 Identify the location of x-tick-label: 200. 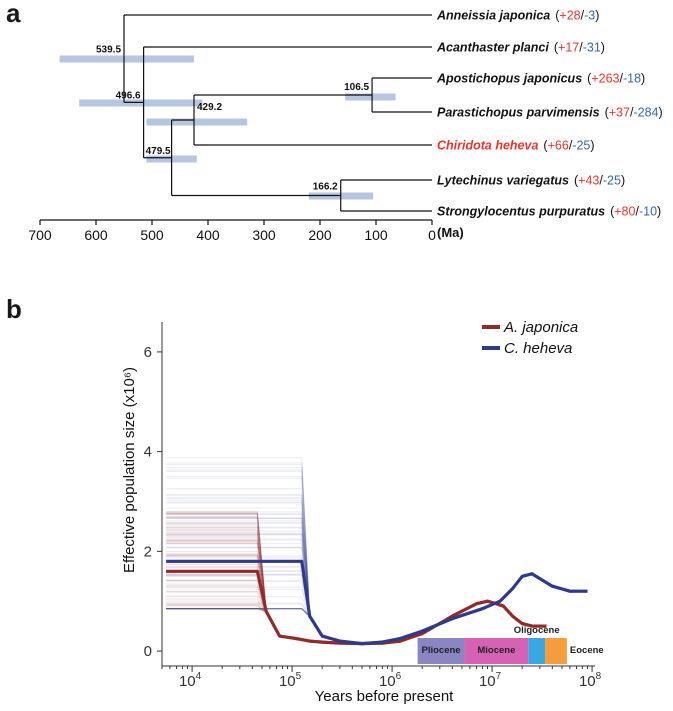
(320, 235).